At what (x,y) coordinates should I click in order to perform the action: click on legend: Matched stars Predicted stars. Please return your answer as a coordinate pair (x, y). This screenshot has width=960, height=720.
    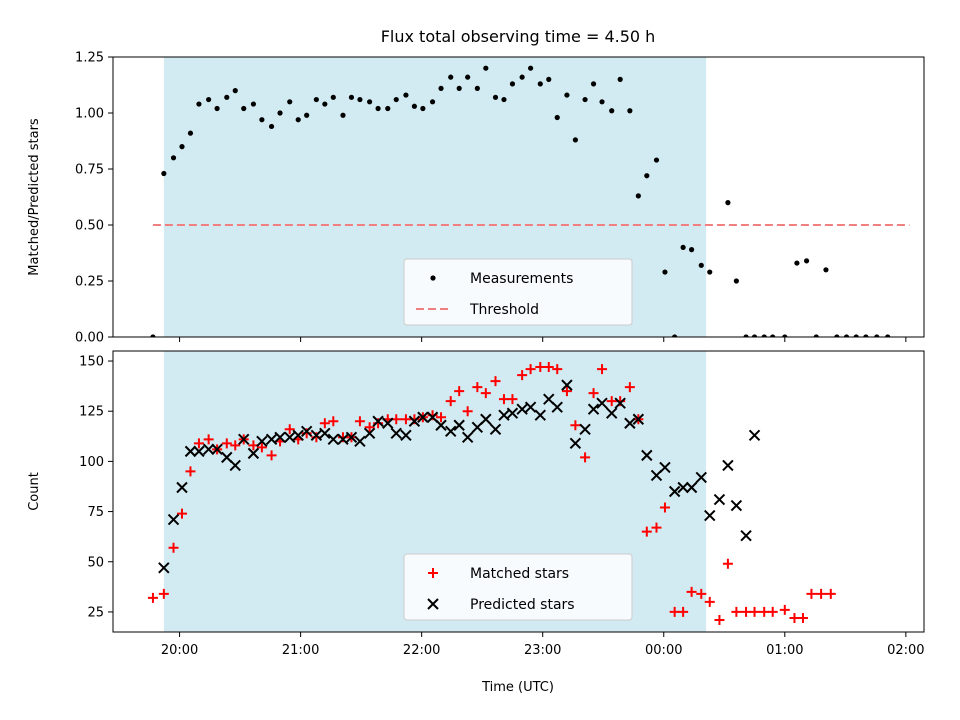
    Looking at the image, I should click on (518, 587).